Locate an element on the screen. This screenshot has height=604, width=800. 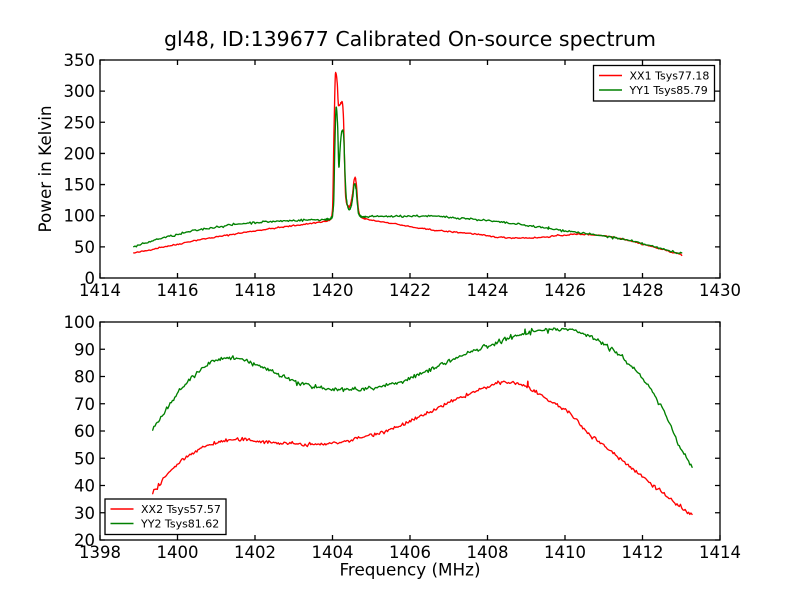
y-axis-label: Power in Kelvin is located at coordinates (45, 168).